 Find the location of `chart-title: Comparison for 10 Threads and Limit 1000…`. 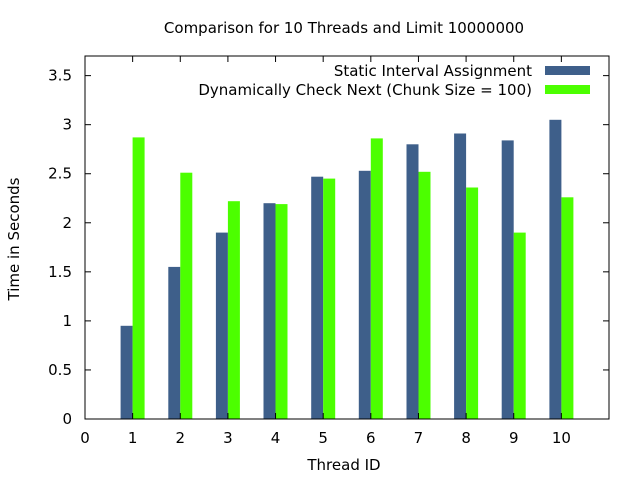

chart-title: Comparison for 10 Threads and Limit 1000… is located at coordinates (344, 28).